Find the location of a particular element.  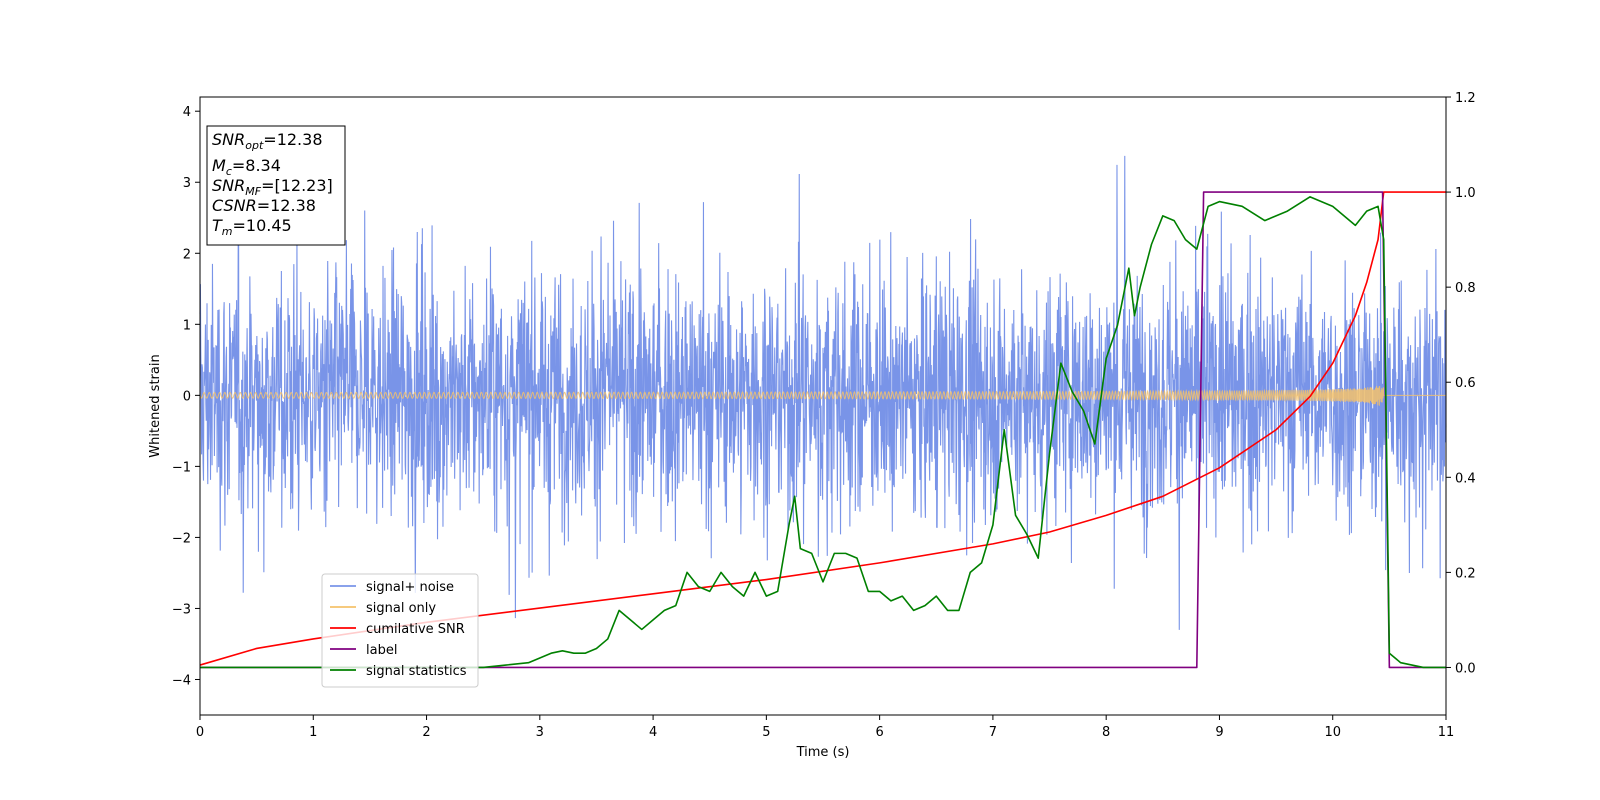

x-tick-label: 3 is located at coordinates (540, 732).